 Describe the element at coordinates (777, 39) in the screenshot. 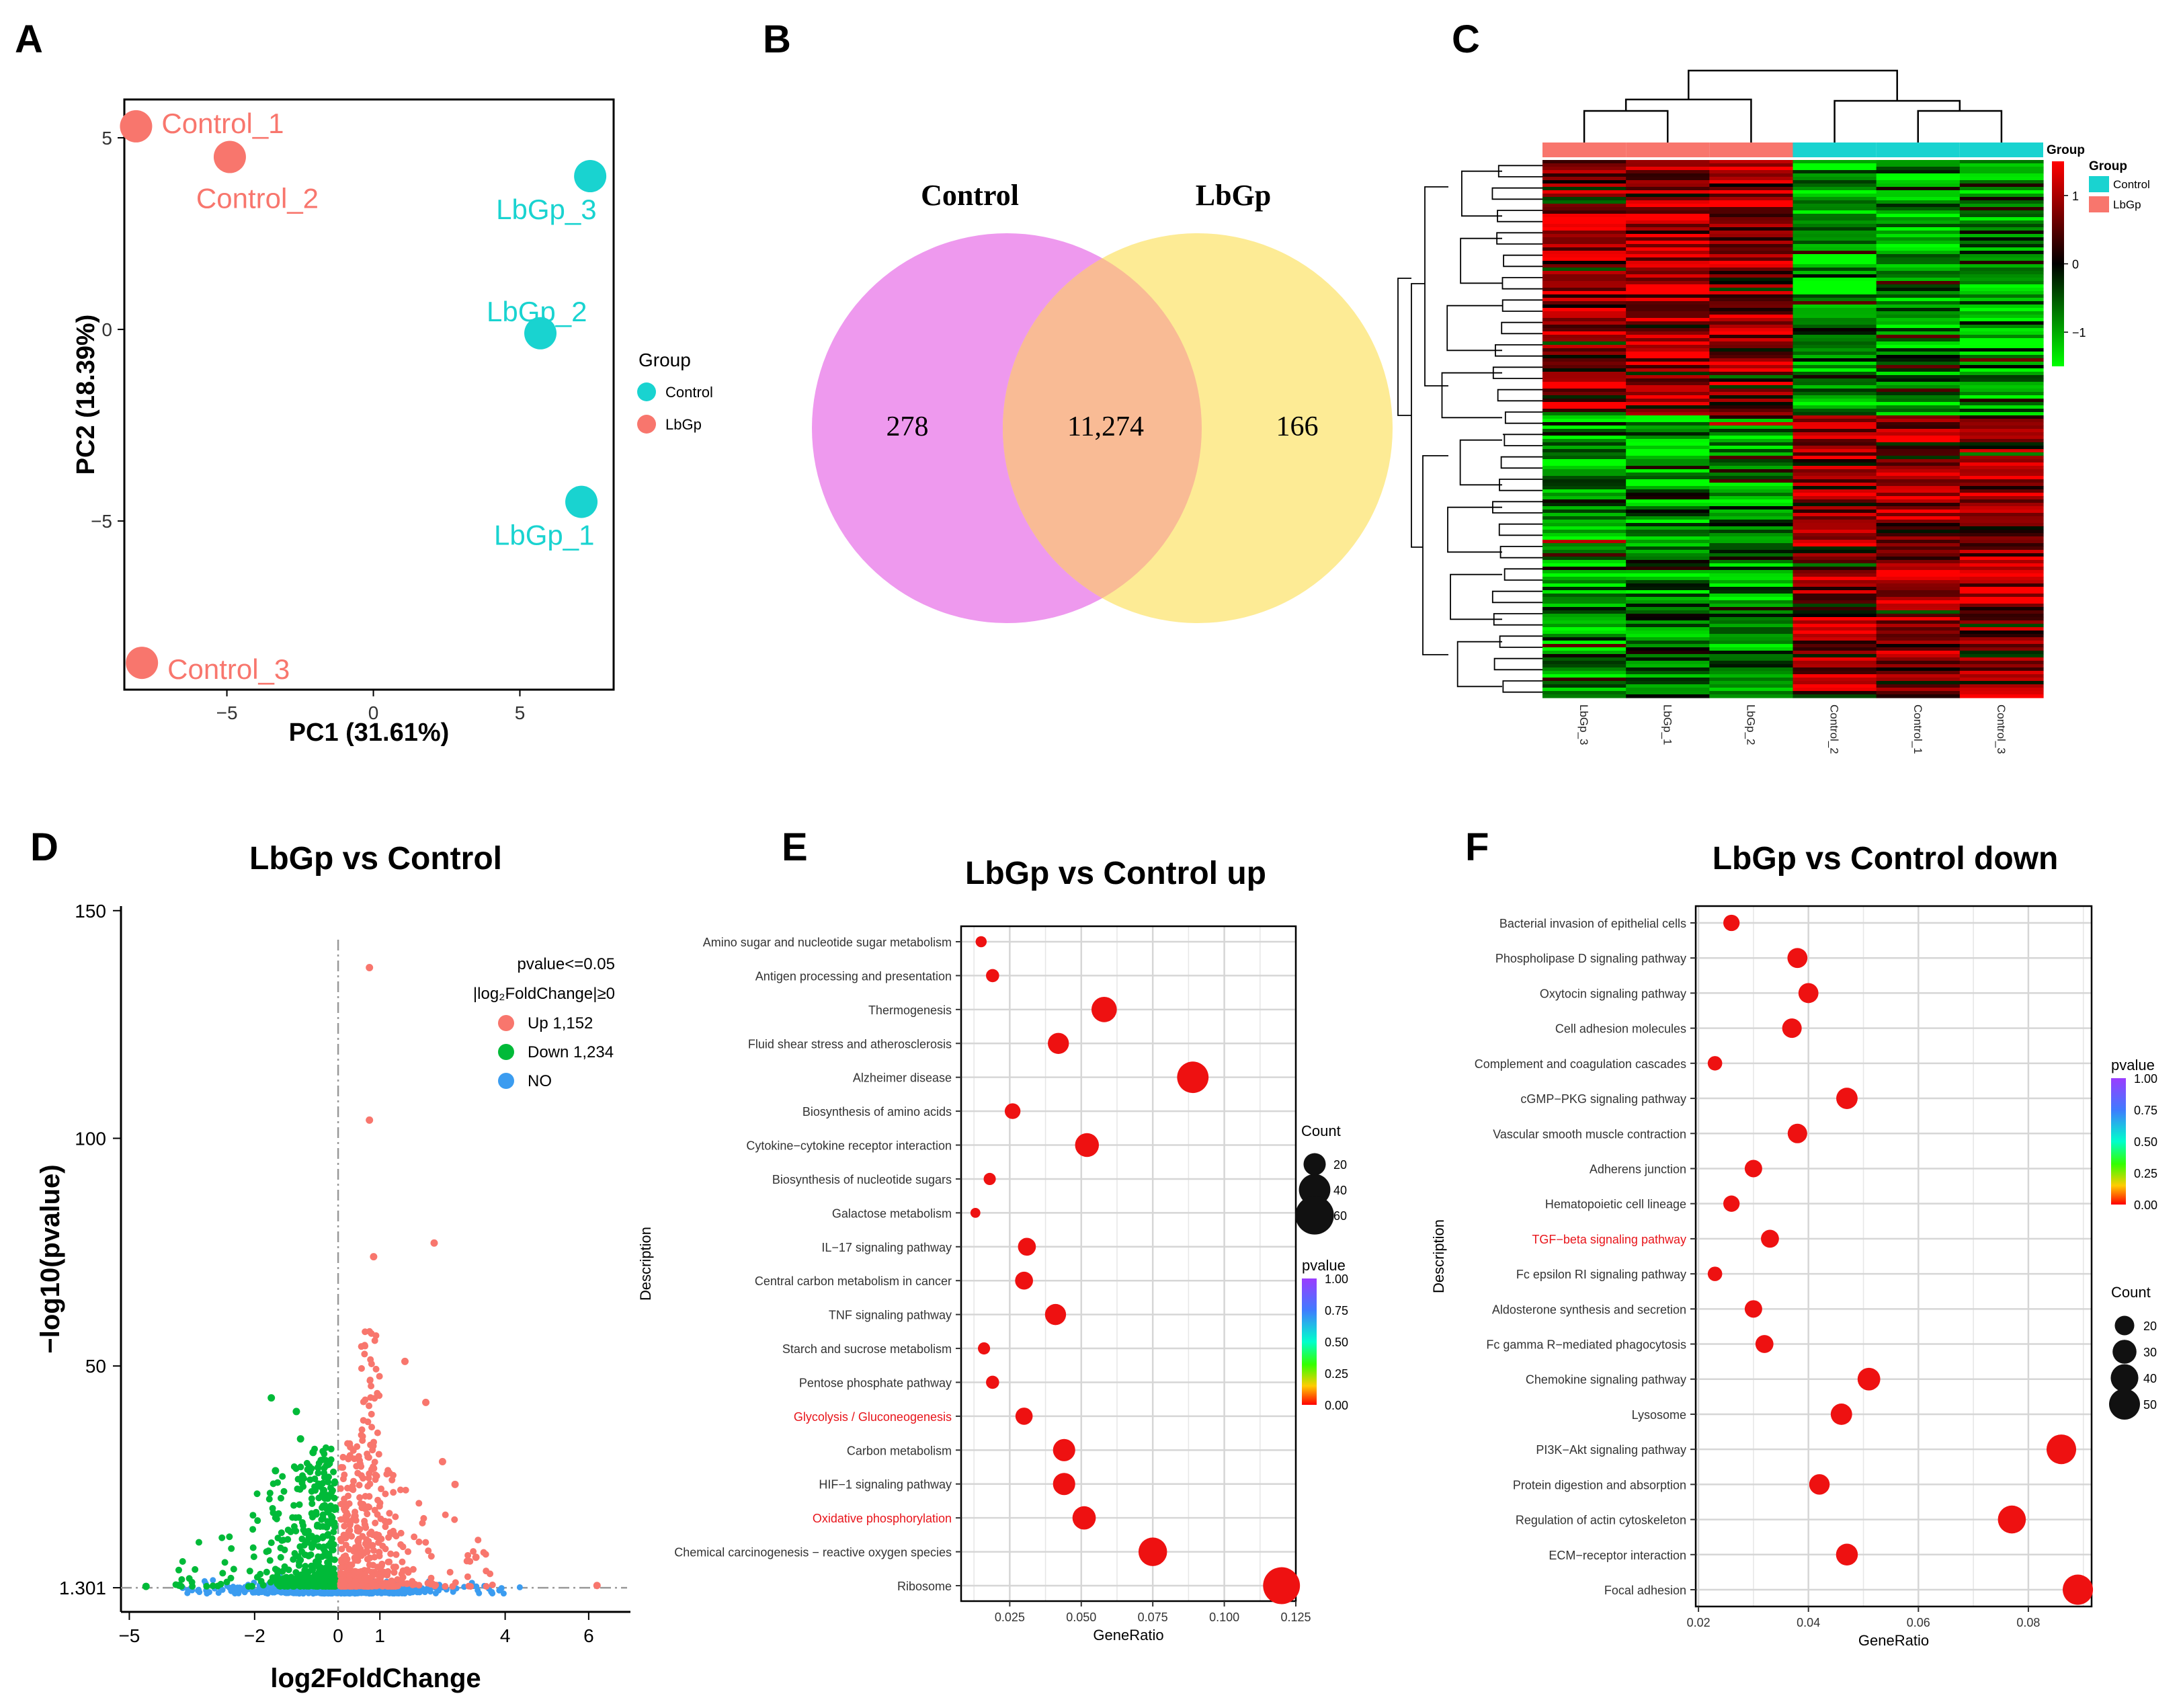

I see `panel-letter-B: B` at that location.